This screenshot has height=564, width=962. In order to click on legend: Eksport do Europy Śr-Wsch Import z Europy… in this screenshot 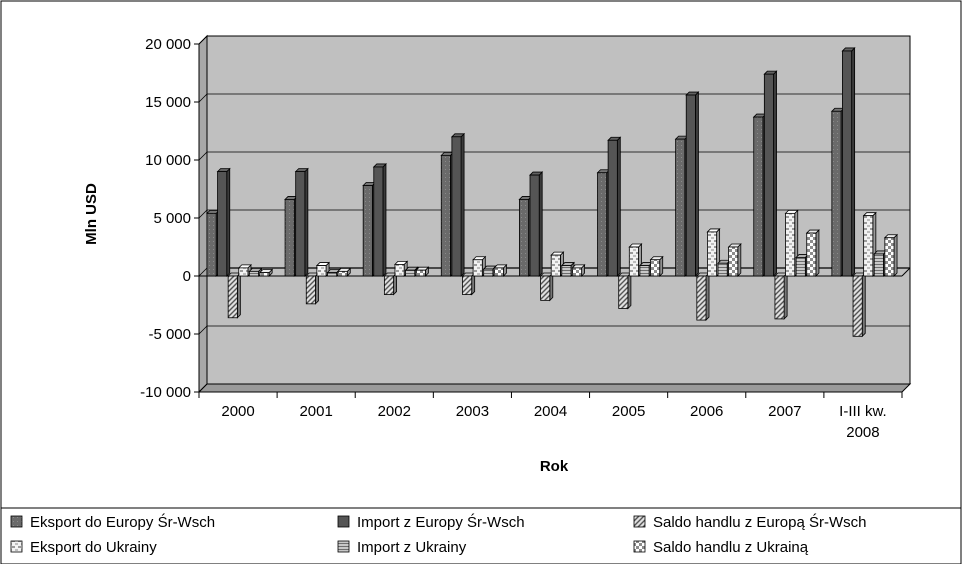, I will do `click(481, 535)`.